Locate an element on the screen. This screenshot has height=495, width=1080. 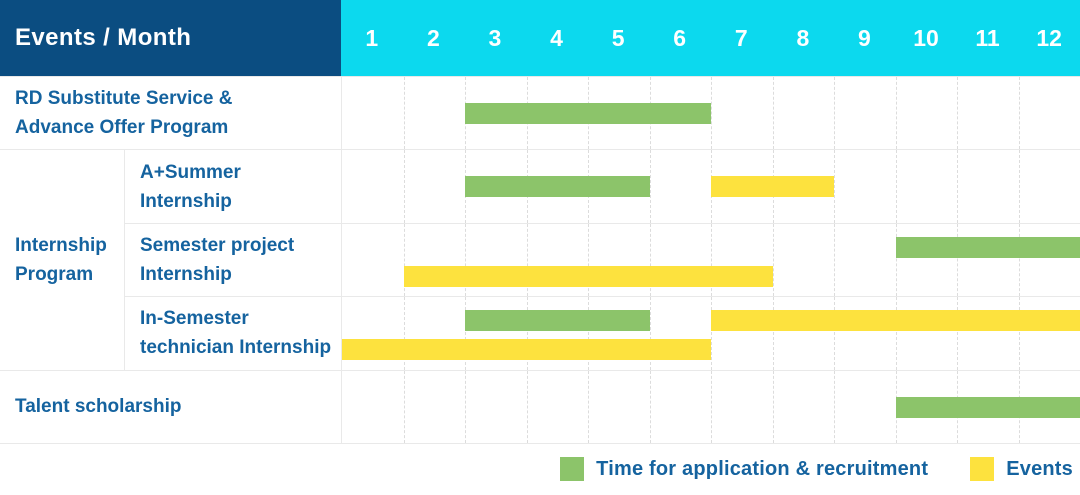
month-header-cell: 8 is located at coordinates (803, 38).